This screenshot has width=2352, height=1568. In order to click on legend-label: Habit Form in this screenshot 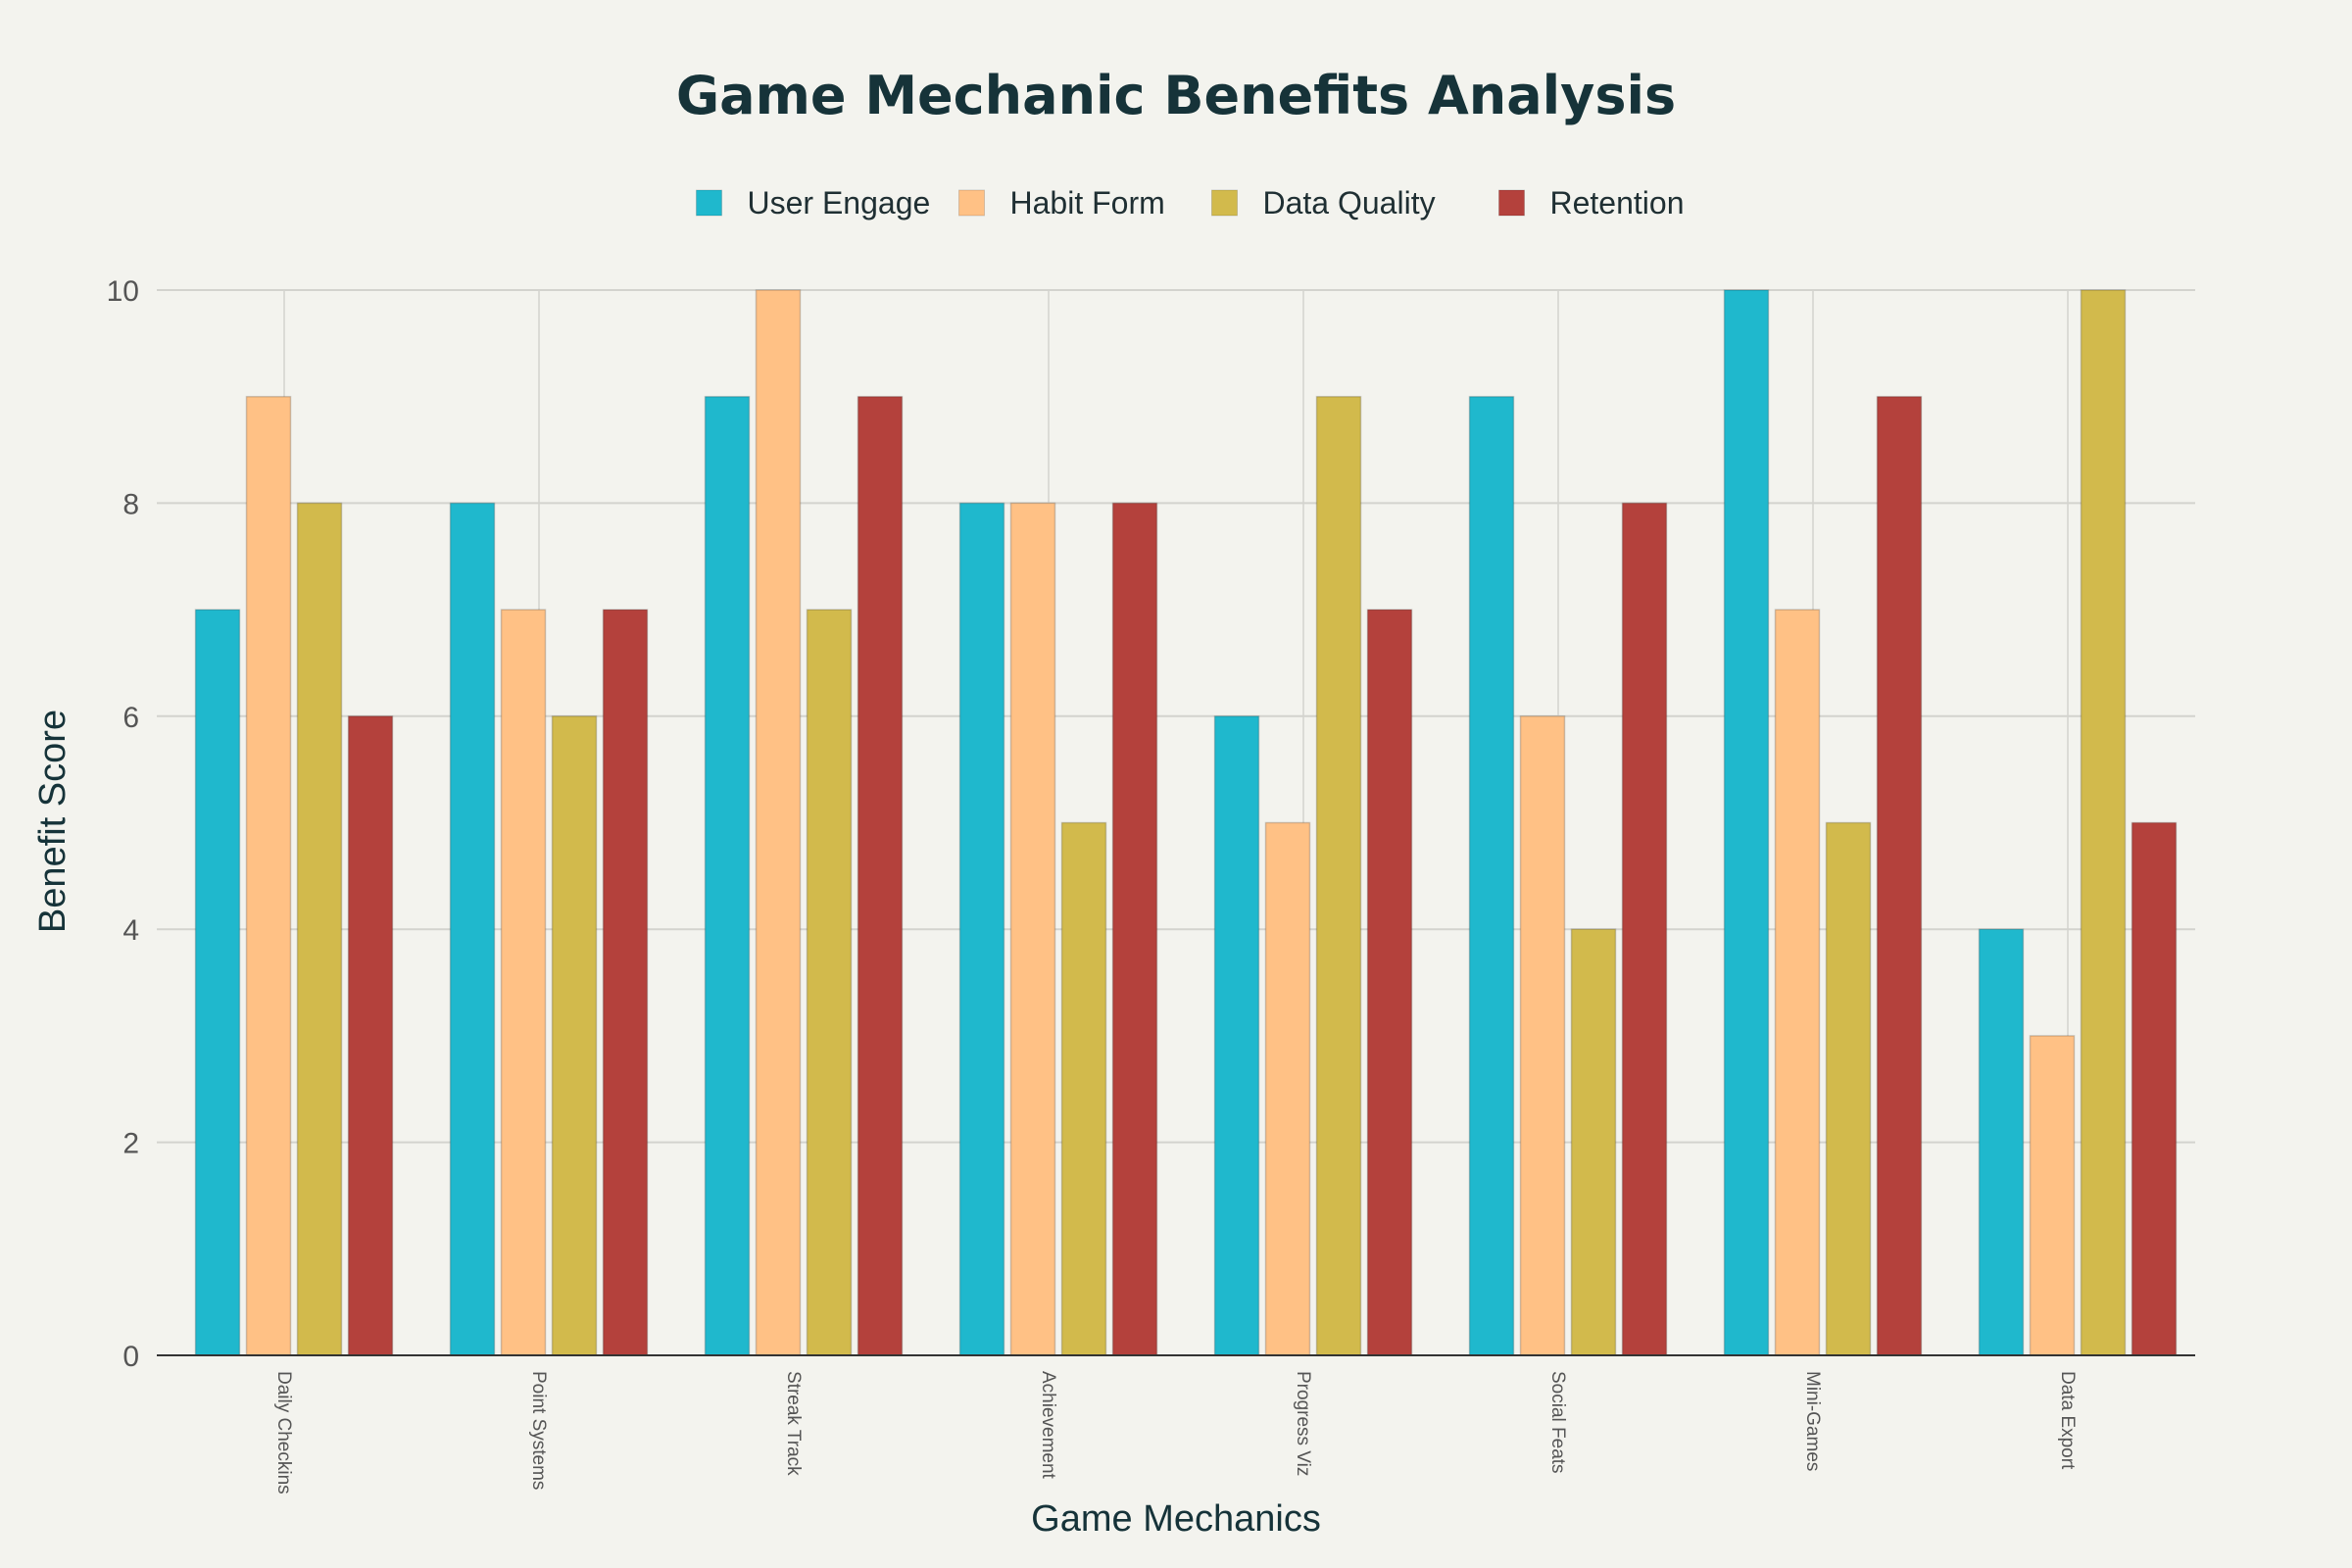, I will do `click(1087, 202)`.